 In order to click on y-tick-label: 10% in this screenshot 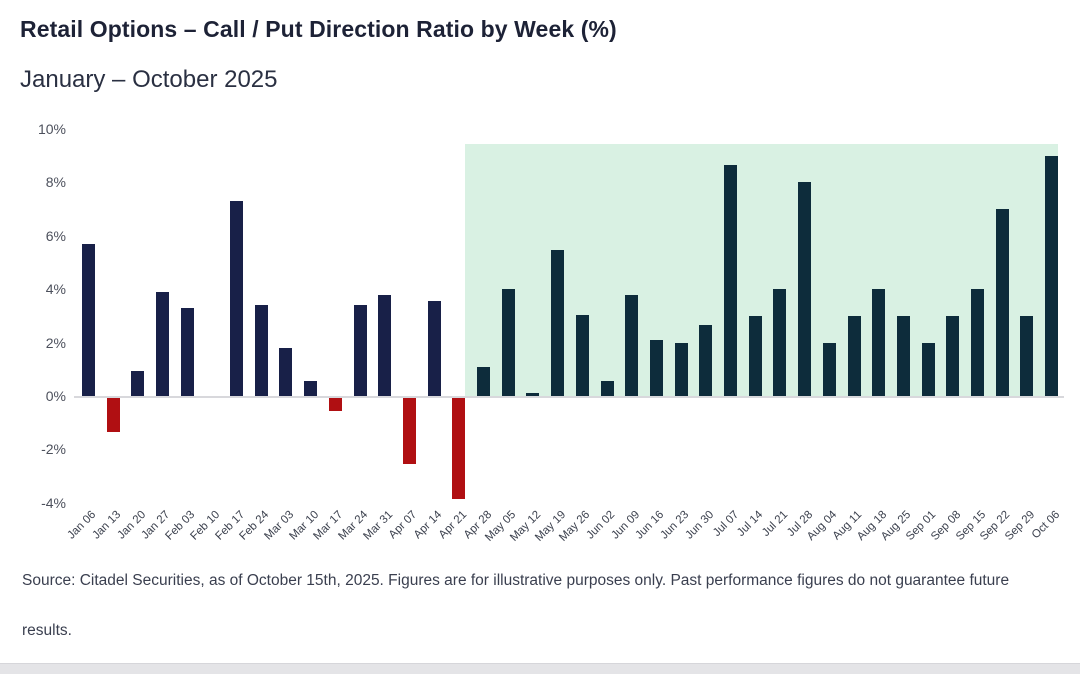, I will do `click(51, 129)`.